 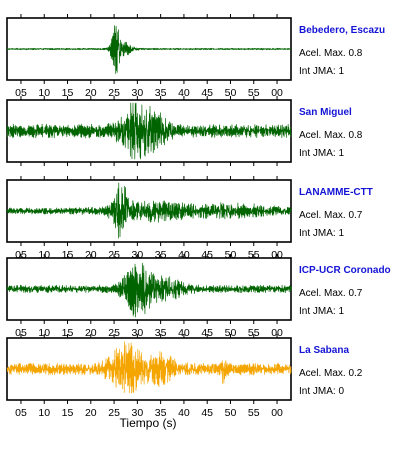 I want to click on acel-max-label: Acel. Max. 0.2, so click(x=331, y=373).